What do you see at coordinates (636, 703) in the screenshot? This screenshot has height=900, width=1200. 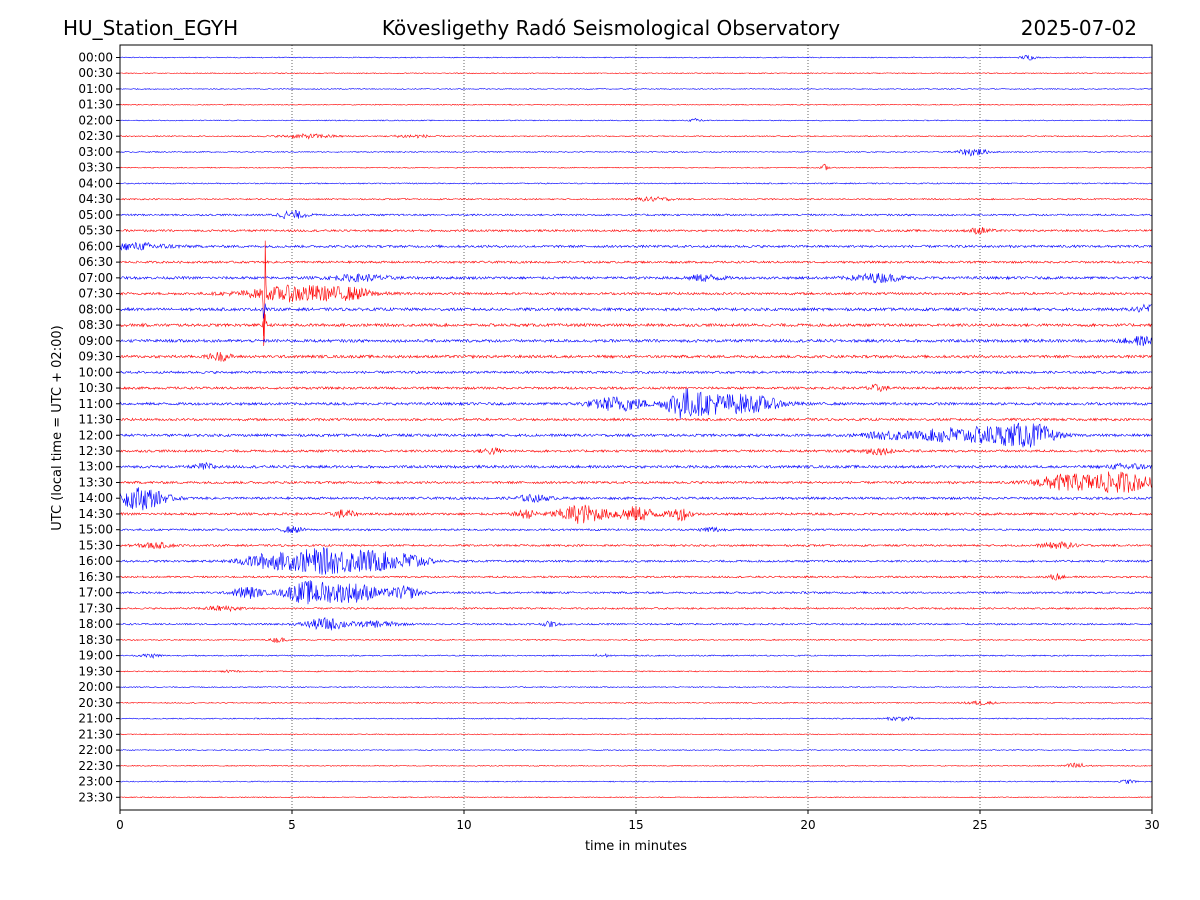 I see `trace-20:30` at bounding box center [636, 703].